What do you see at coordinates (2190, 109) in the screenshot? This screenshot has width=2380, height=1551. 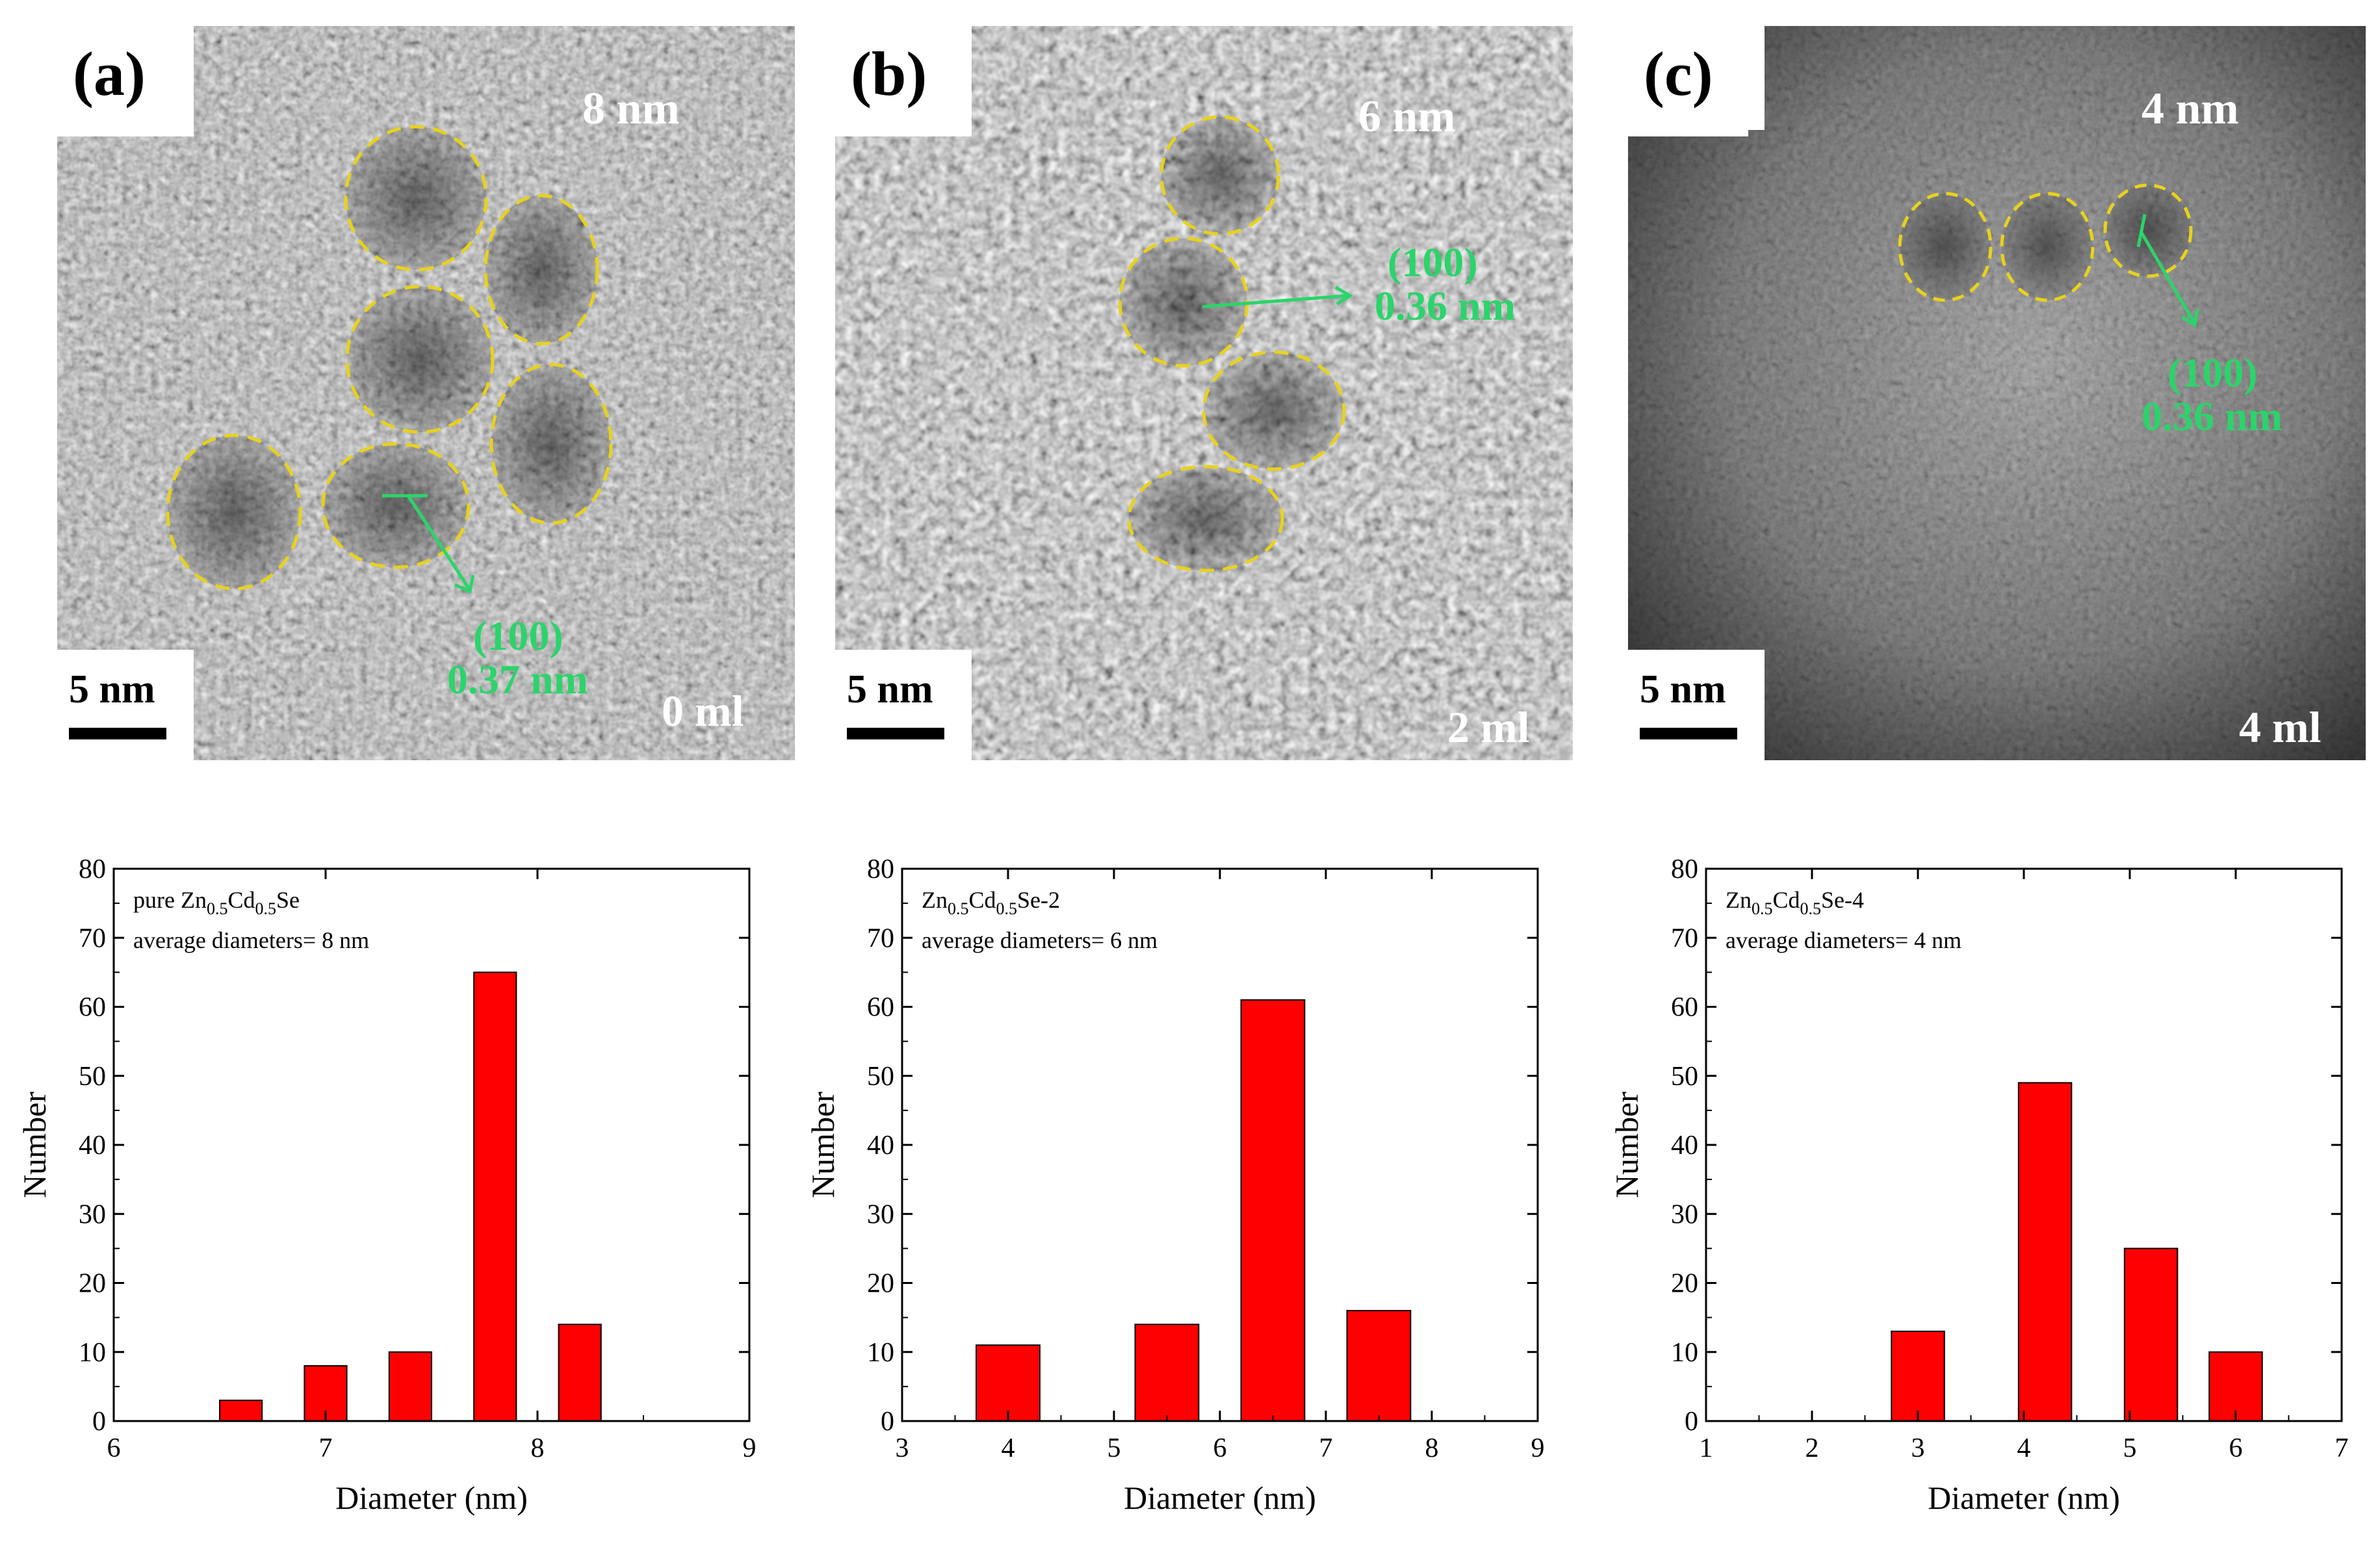 I see `particle-size-label: 4 nm` at bounding box center [2190, 109].